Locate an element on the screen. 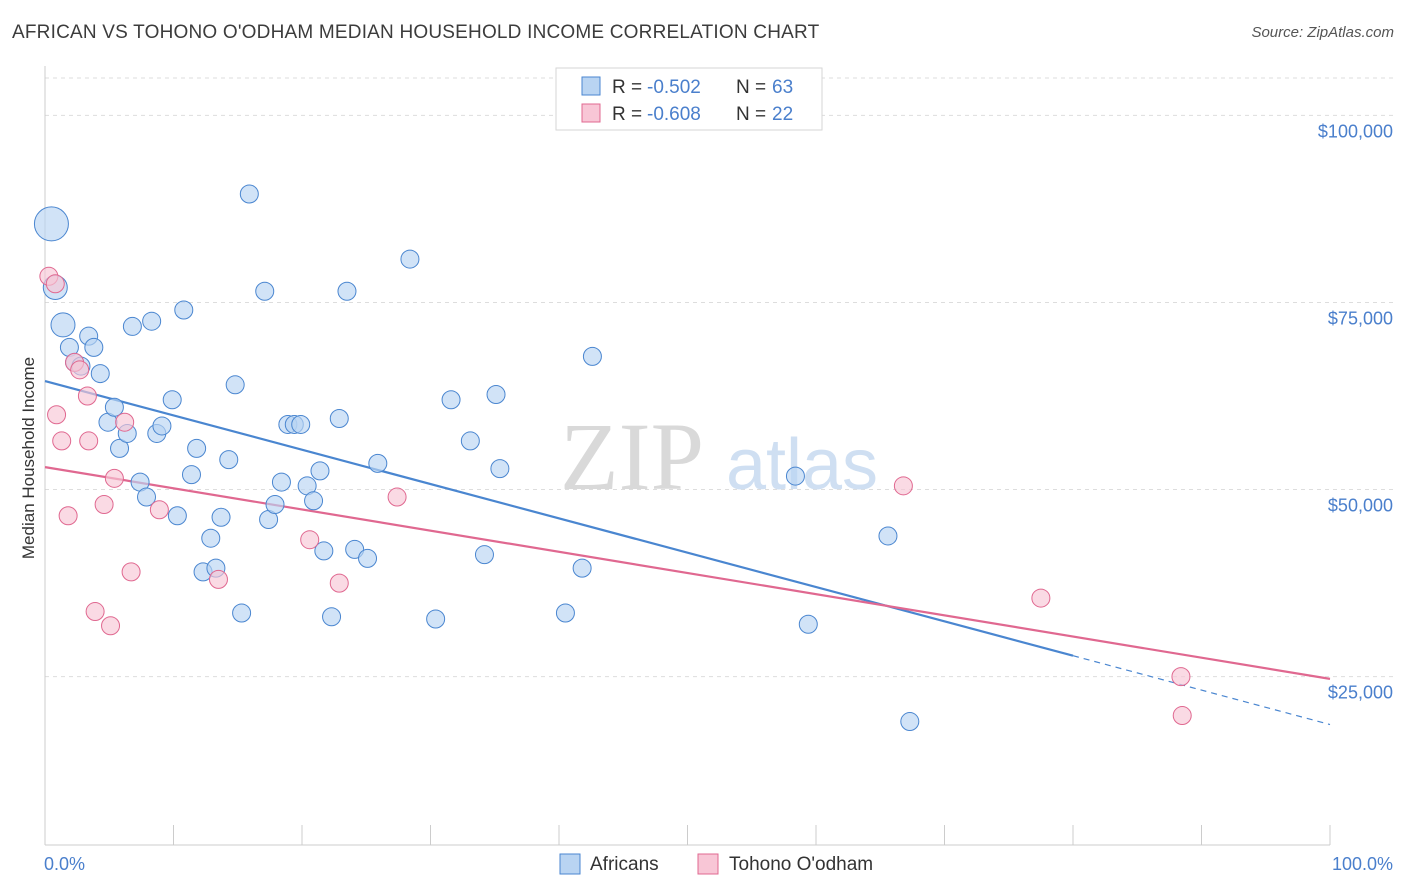 The width and height of the screenshot is (1406, 892). legend-n-value-tohono: 22 is located at coordinates (782, 114).